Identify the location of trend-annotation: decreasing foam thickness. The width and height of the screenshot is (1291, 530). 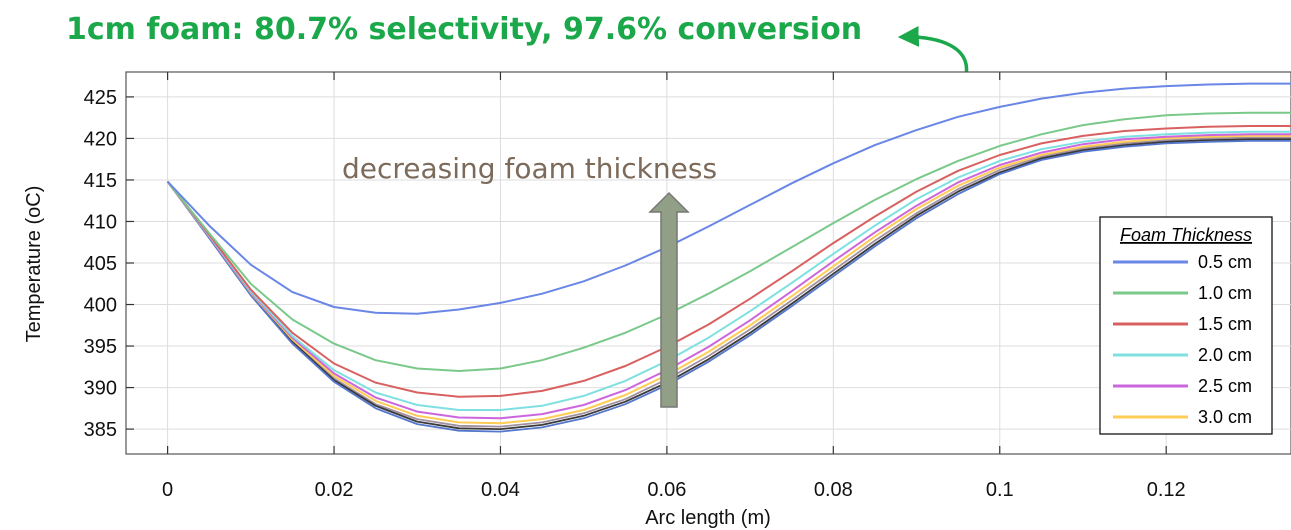
(529, 168).